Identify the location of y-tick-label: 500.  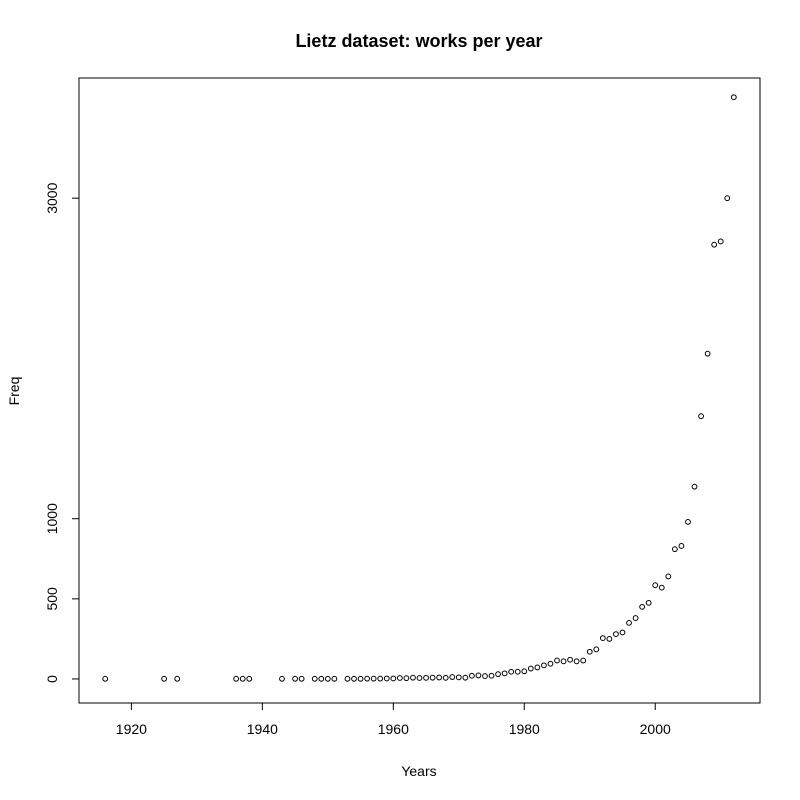
(52, 599).